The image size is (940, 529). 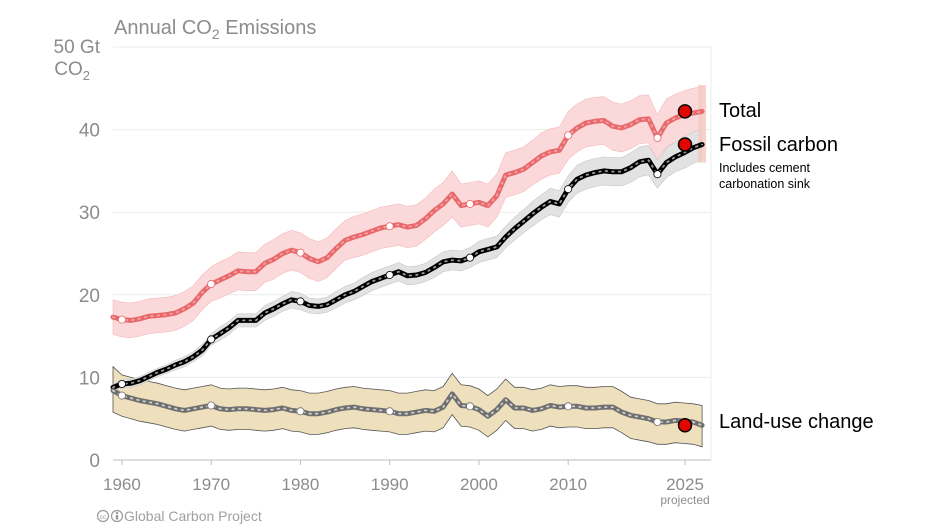 I want to click on projection-strip, so click(x=702, y=123).